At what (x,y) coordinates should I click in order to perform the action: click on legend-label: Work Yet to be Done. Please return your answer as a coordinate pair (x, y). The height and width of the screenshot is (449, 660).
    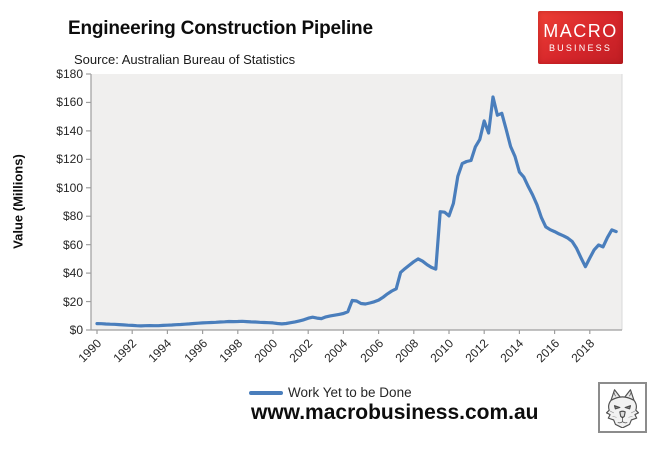
    Looking at the image, I should click on (350, 392).